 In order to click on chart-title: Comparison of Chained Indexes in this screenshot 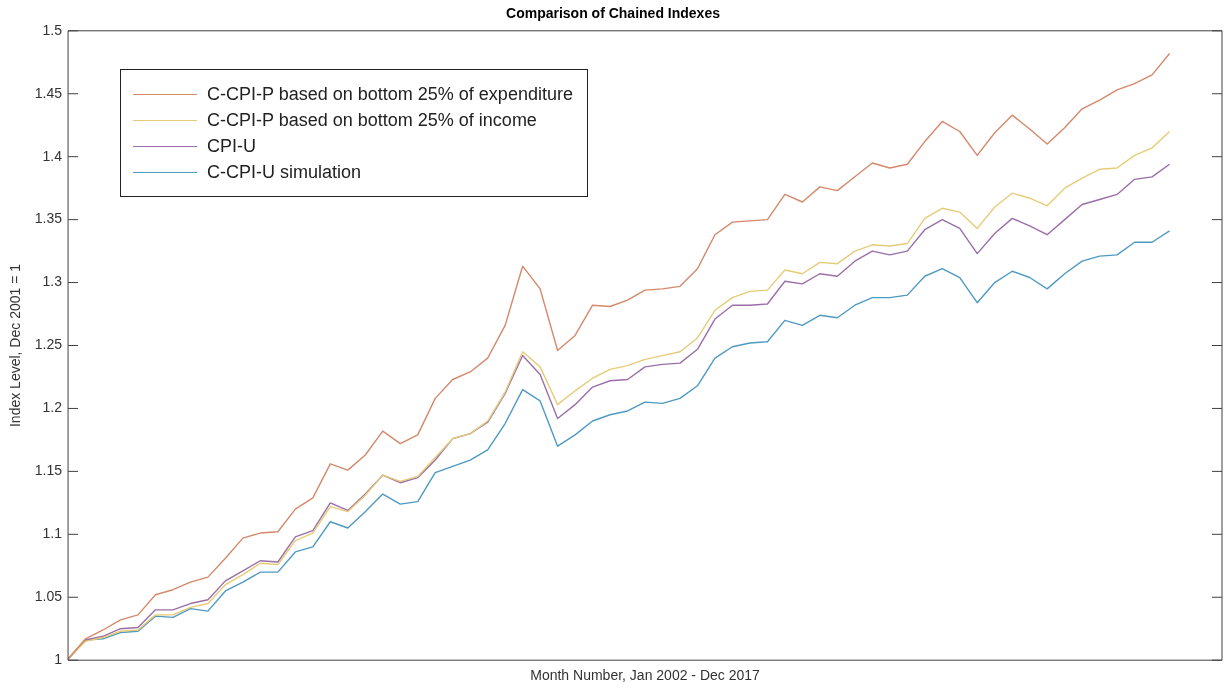, I will do `click(613, 13)`.